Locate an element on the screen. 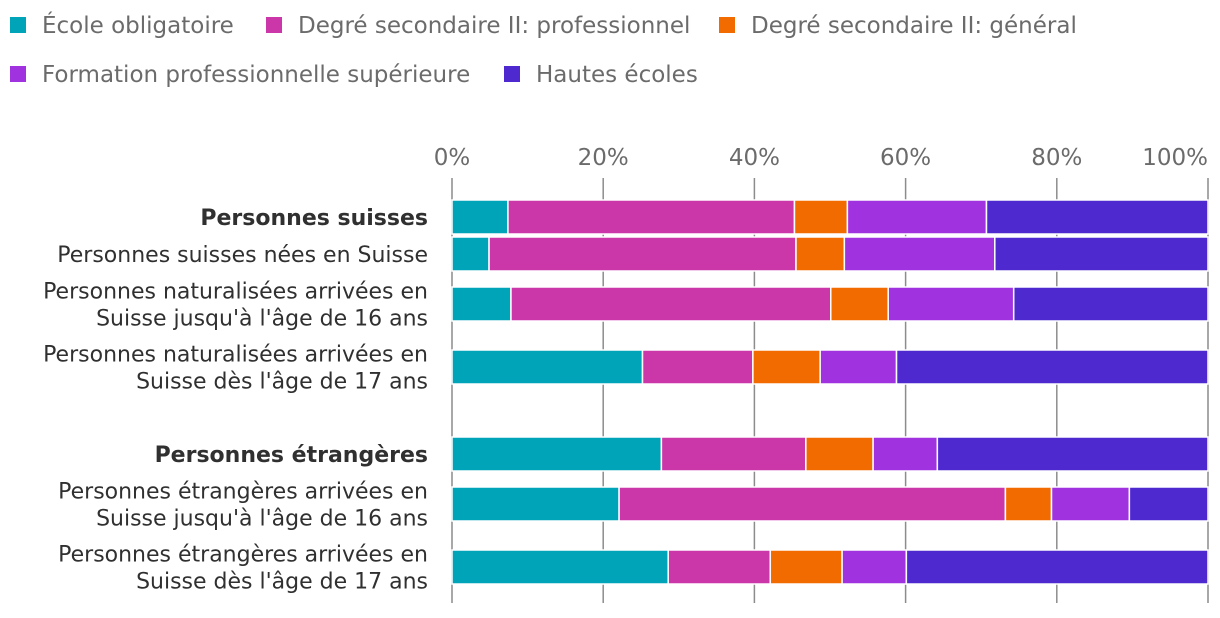 The height and width of the screenshot is (618, 1220). category-label-line: Personnes suisses is located at coordinates (314, 218).